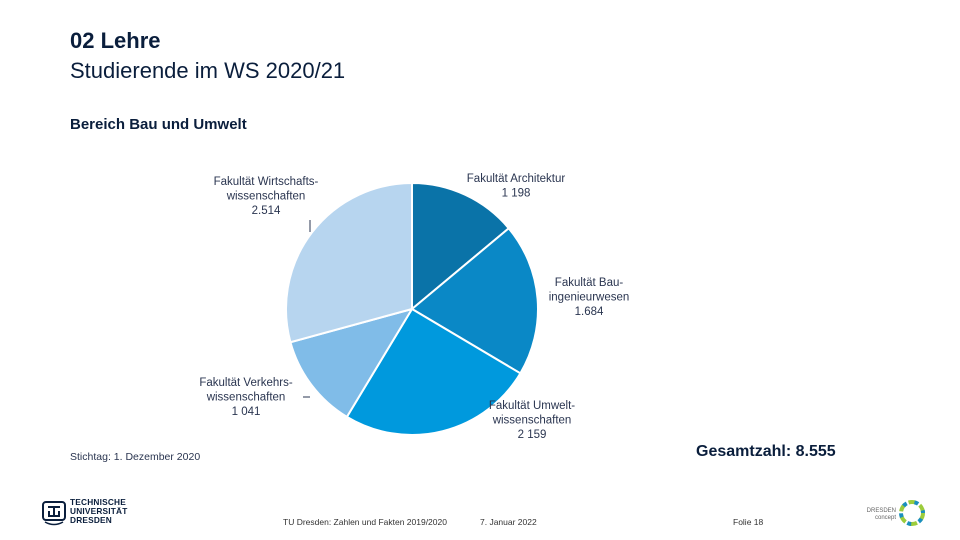 Image resolution: width=960 pixels, height=540 pixels. What do you see at coordinates (912, 513) in the screenshot?
I see `dc-logo-icon` at bounding box center [912, 513].